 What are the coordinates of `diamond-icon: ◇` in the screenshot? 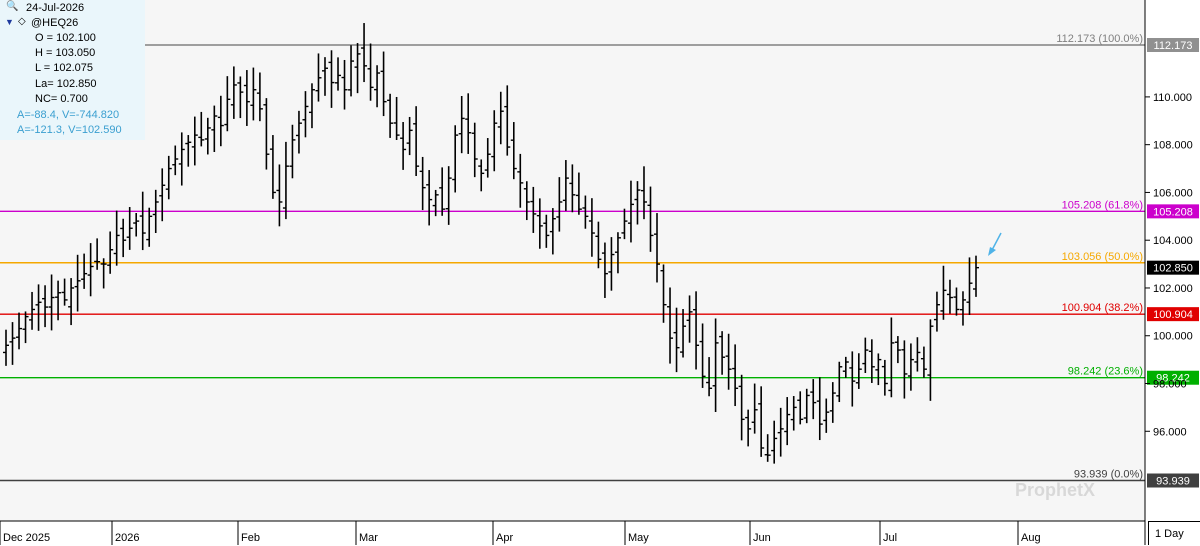 It's located at (22, 21).